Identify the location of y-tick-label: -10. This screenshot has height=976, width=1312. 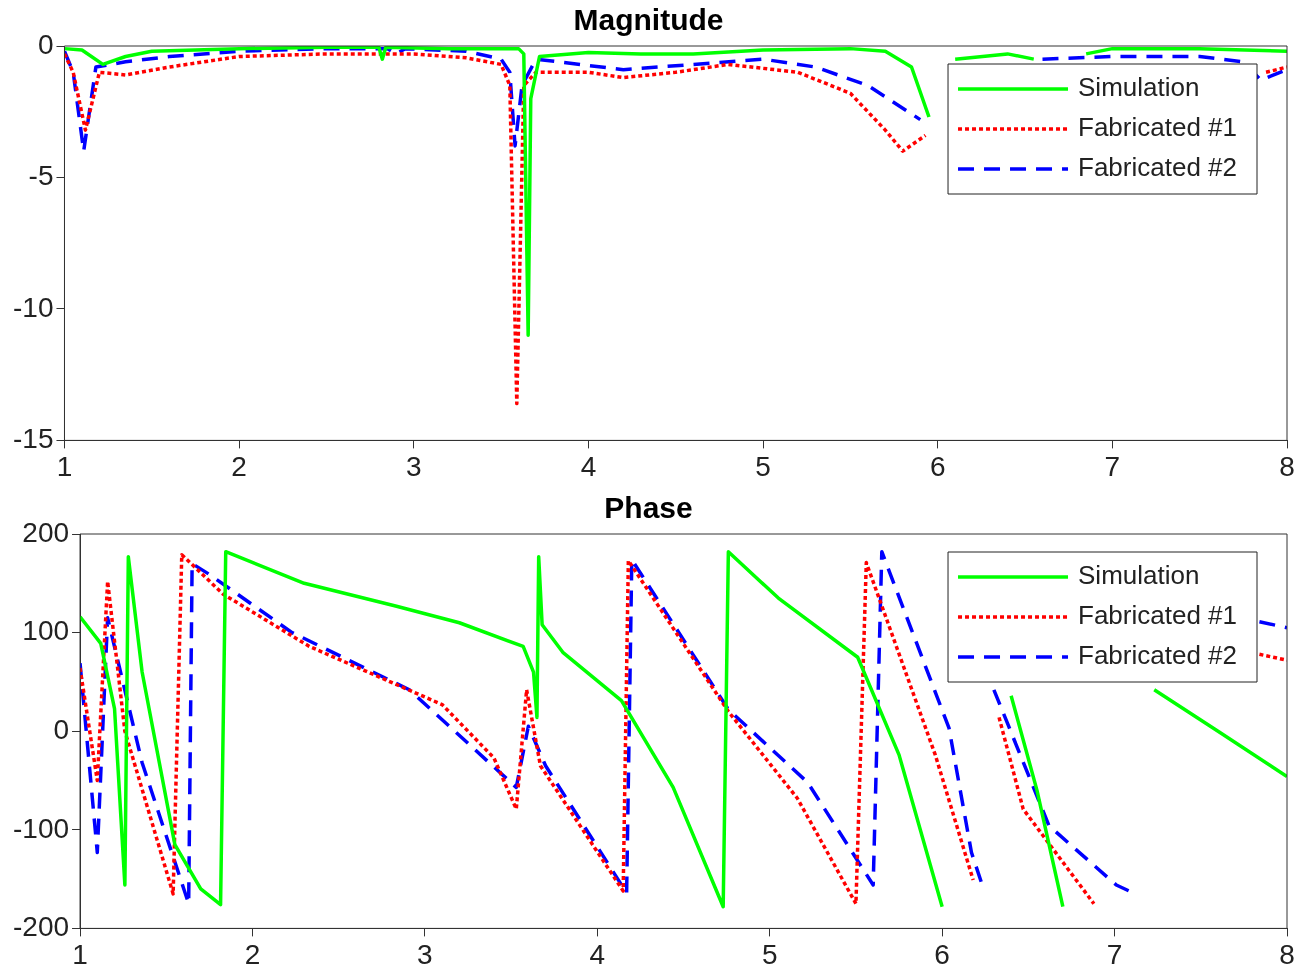
(33, 307).